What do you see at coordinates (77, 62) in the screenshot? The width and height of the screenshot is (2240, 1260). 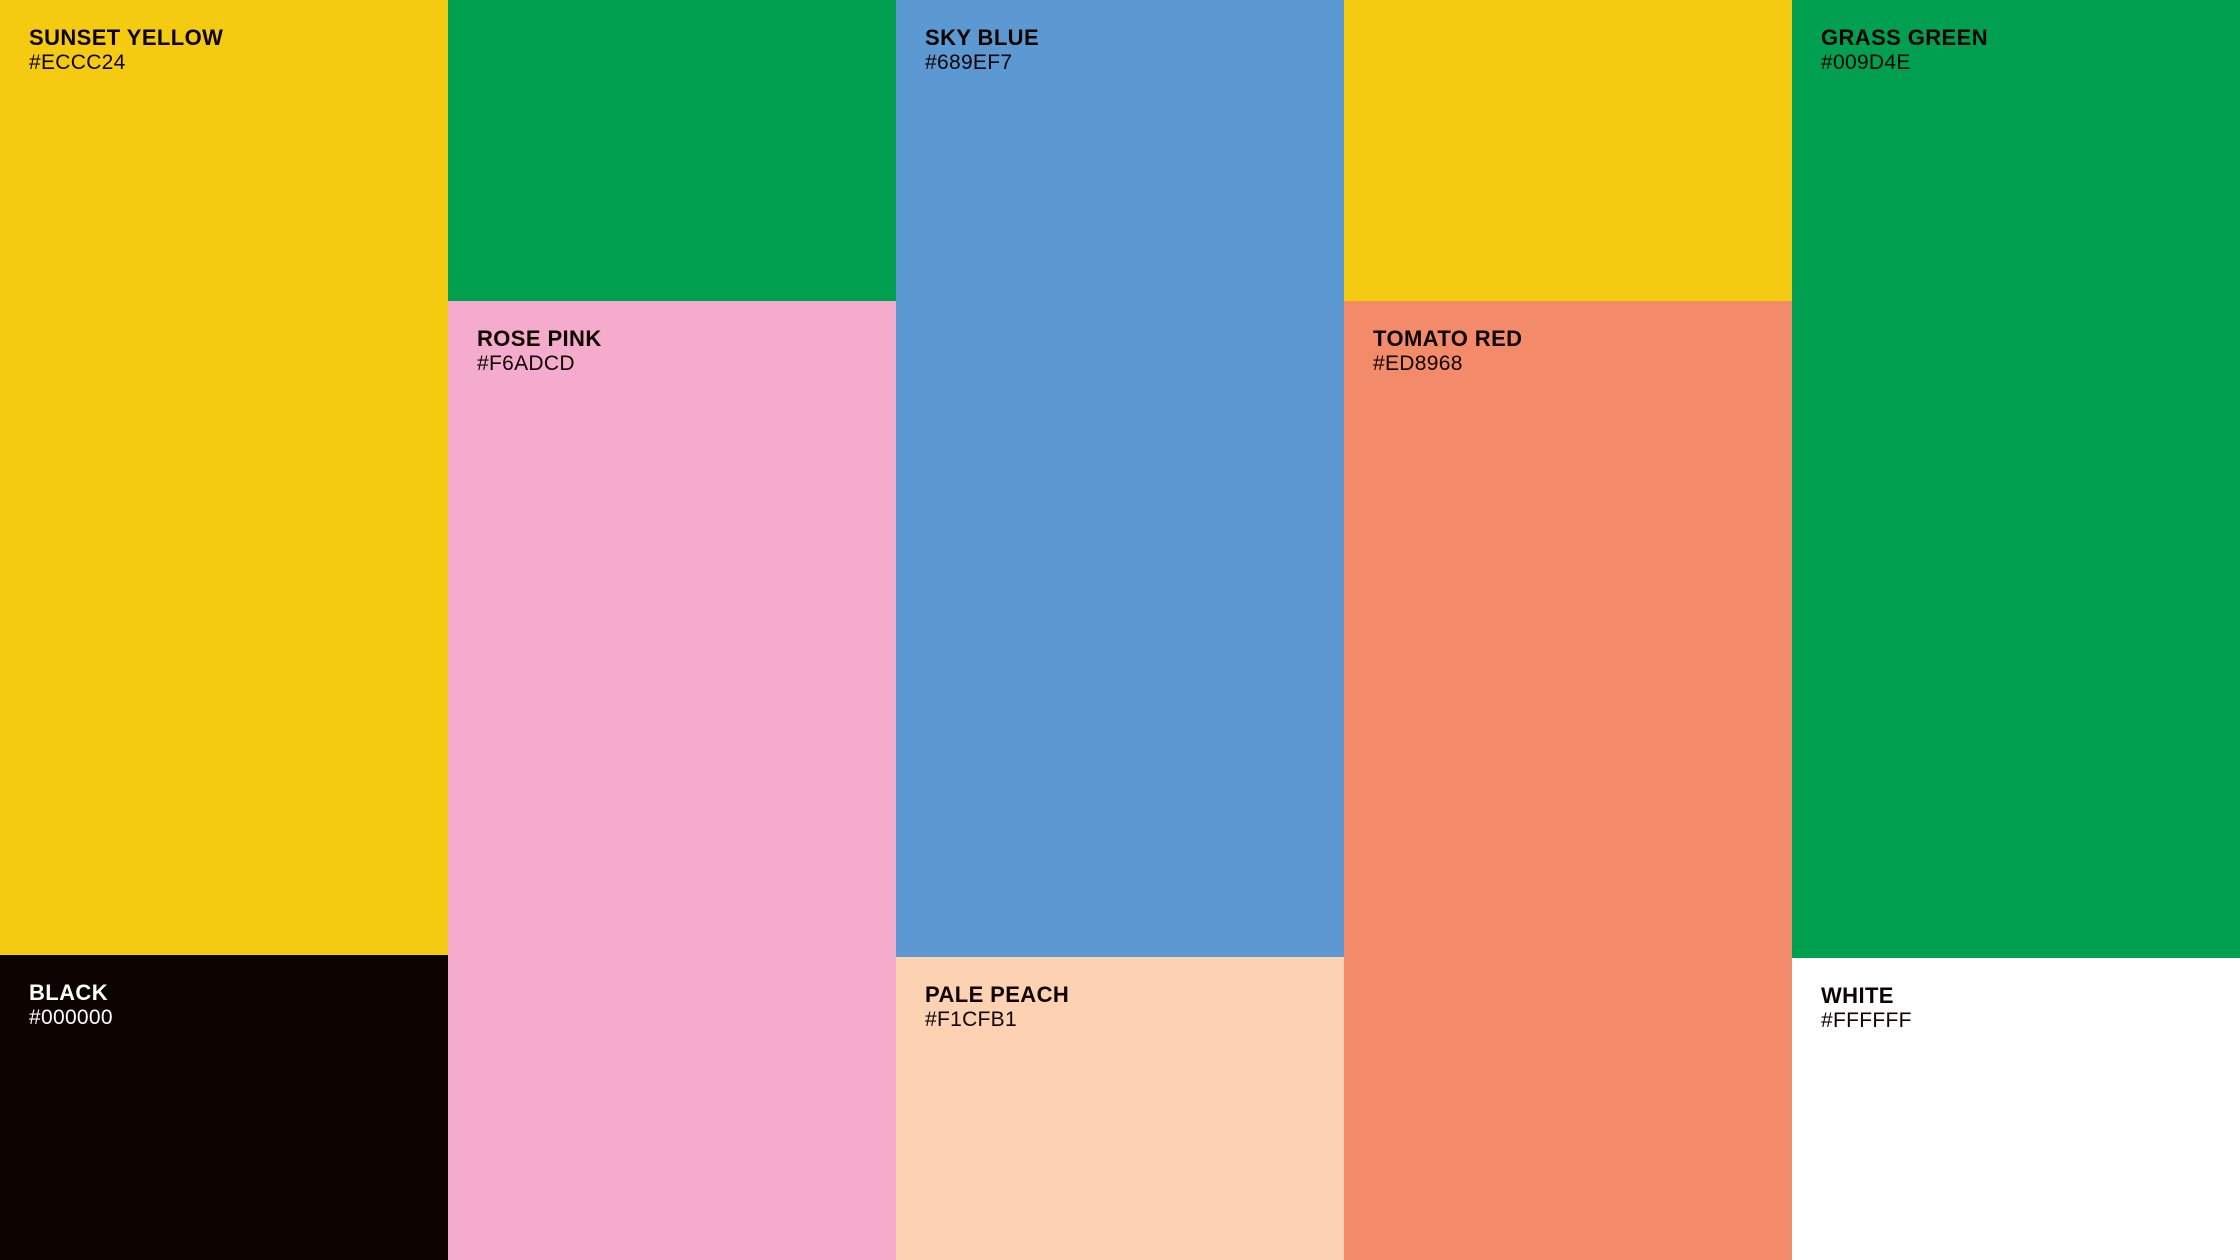 I see `swatch-hex-code: #ECCC24` at bounding box center [77, 62].